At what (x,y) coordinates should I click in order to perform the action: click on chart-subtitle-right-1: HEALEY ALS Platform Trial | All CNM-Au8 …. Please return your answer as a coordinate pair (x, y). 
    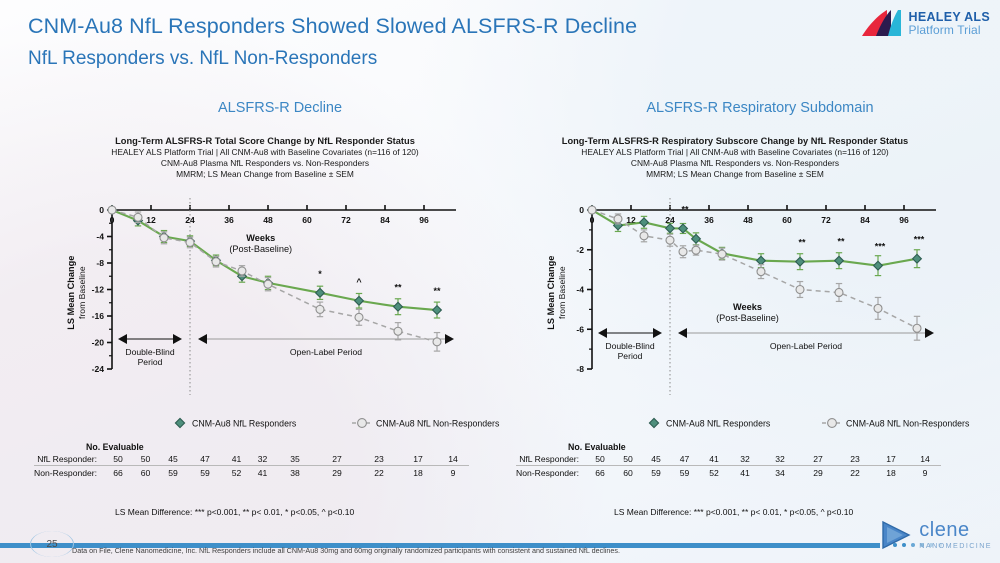
    Looking at the image, I should click on (735, 152).